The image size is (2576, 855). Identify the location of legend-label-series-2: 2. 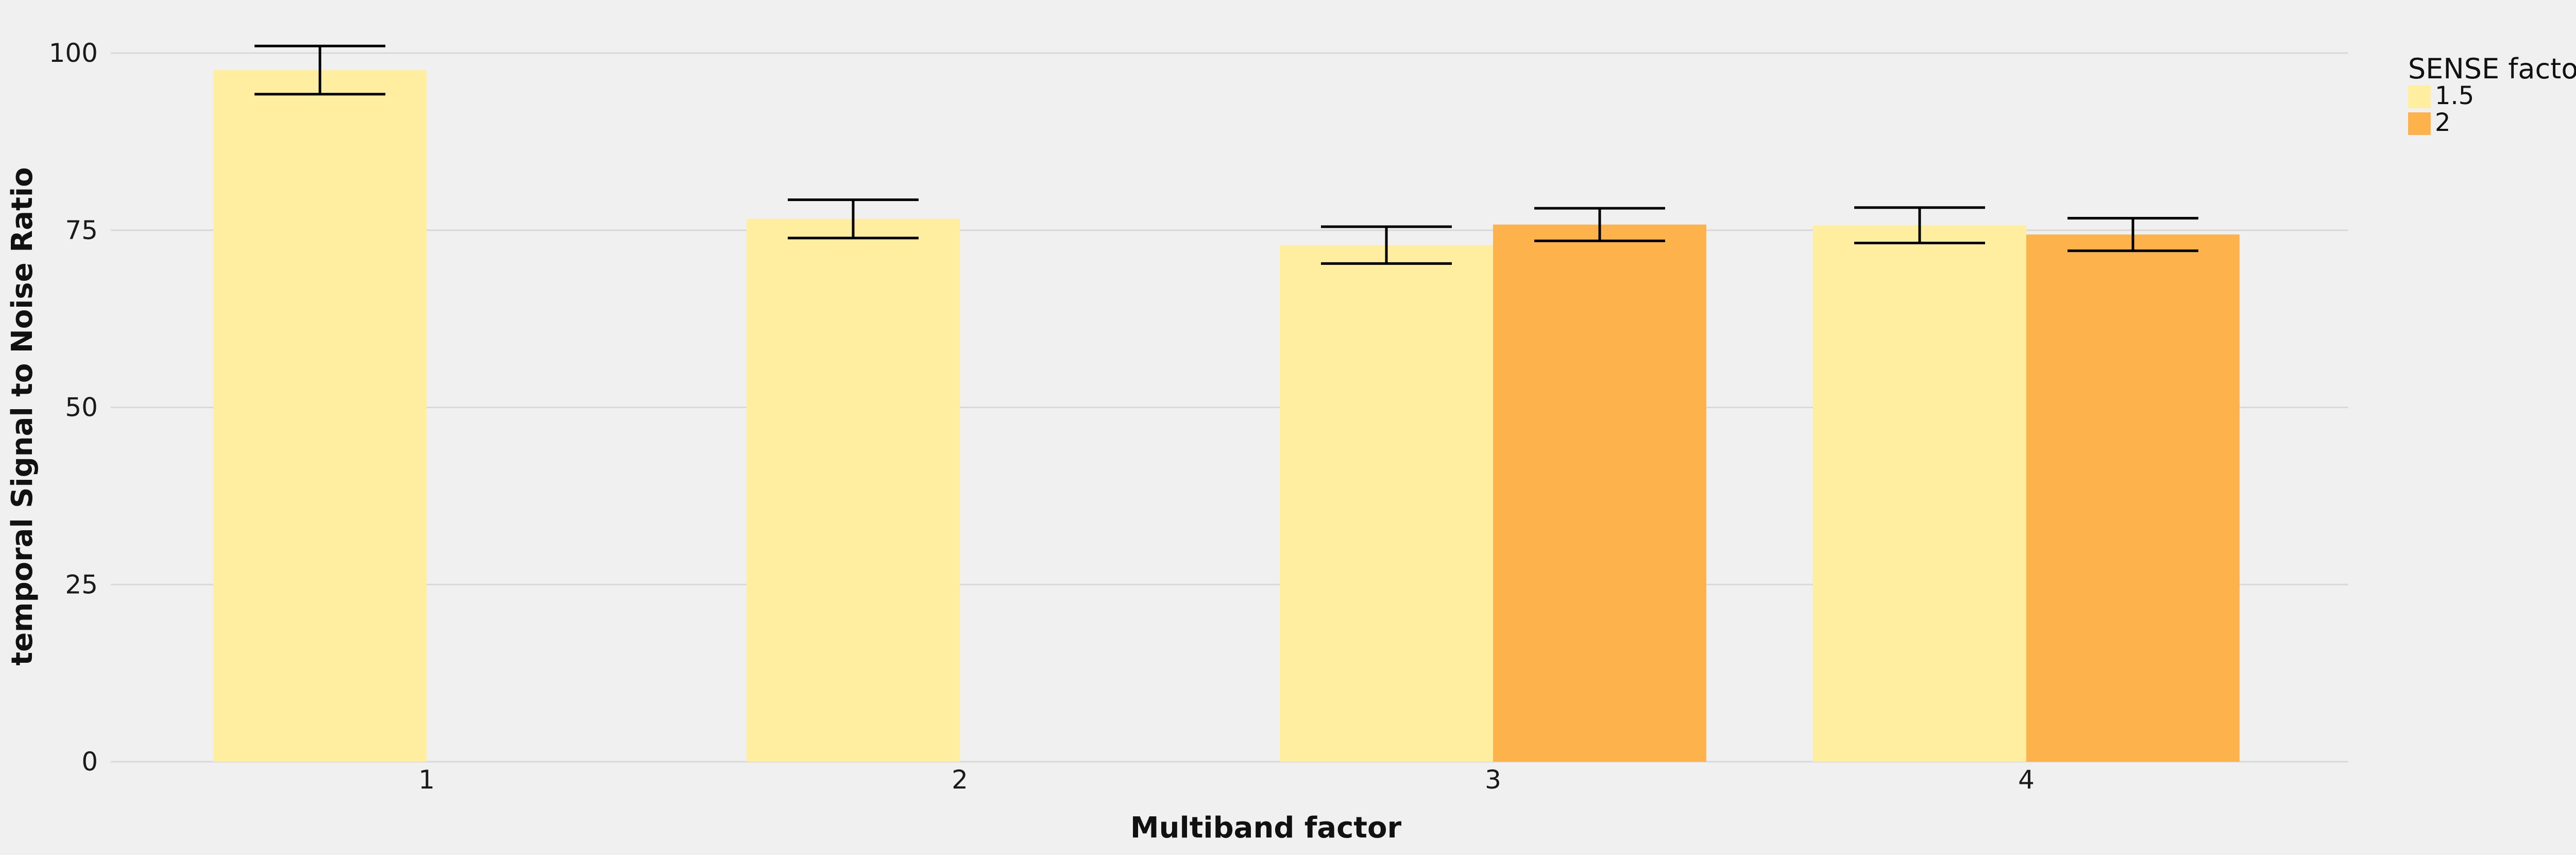
(2443, 123).